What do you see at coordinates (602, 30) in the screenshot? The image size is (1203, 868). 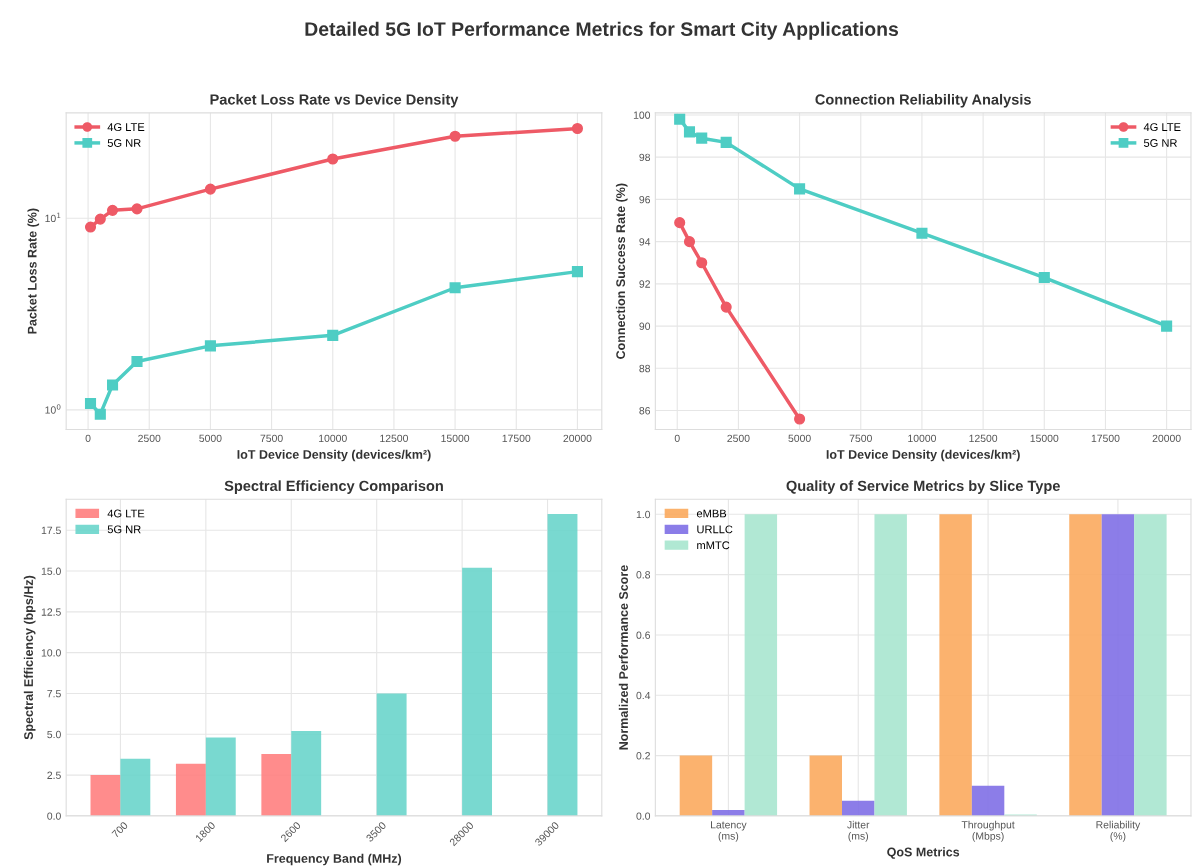 I see `text: Detailed 5G IoT Performance Metrics for Smart City Applications` at bounding box center [602, 30].